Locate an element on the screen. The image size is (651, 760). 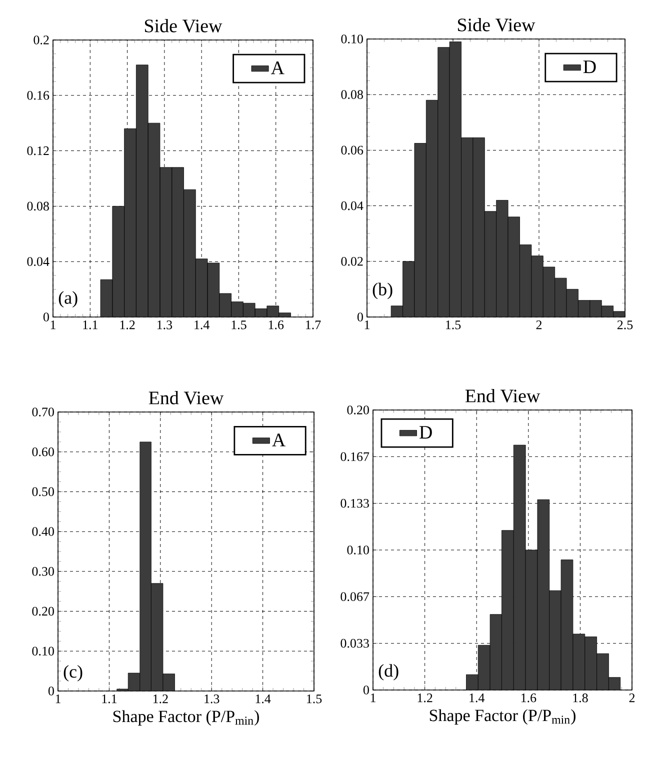
y-tick-label: 0.40 is located at coordinates (43, 531).